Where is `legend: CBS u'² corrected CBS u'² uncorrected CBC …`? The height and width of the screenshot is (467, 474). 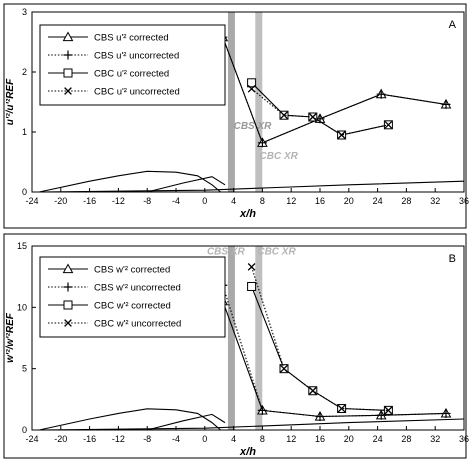
legend: CBS u'² corrected CBS u'² uncorrected CBC … is located at coordinates (132, 65).